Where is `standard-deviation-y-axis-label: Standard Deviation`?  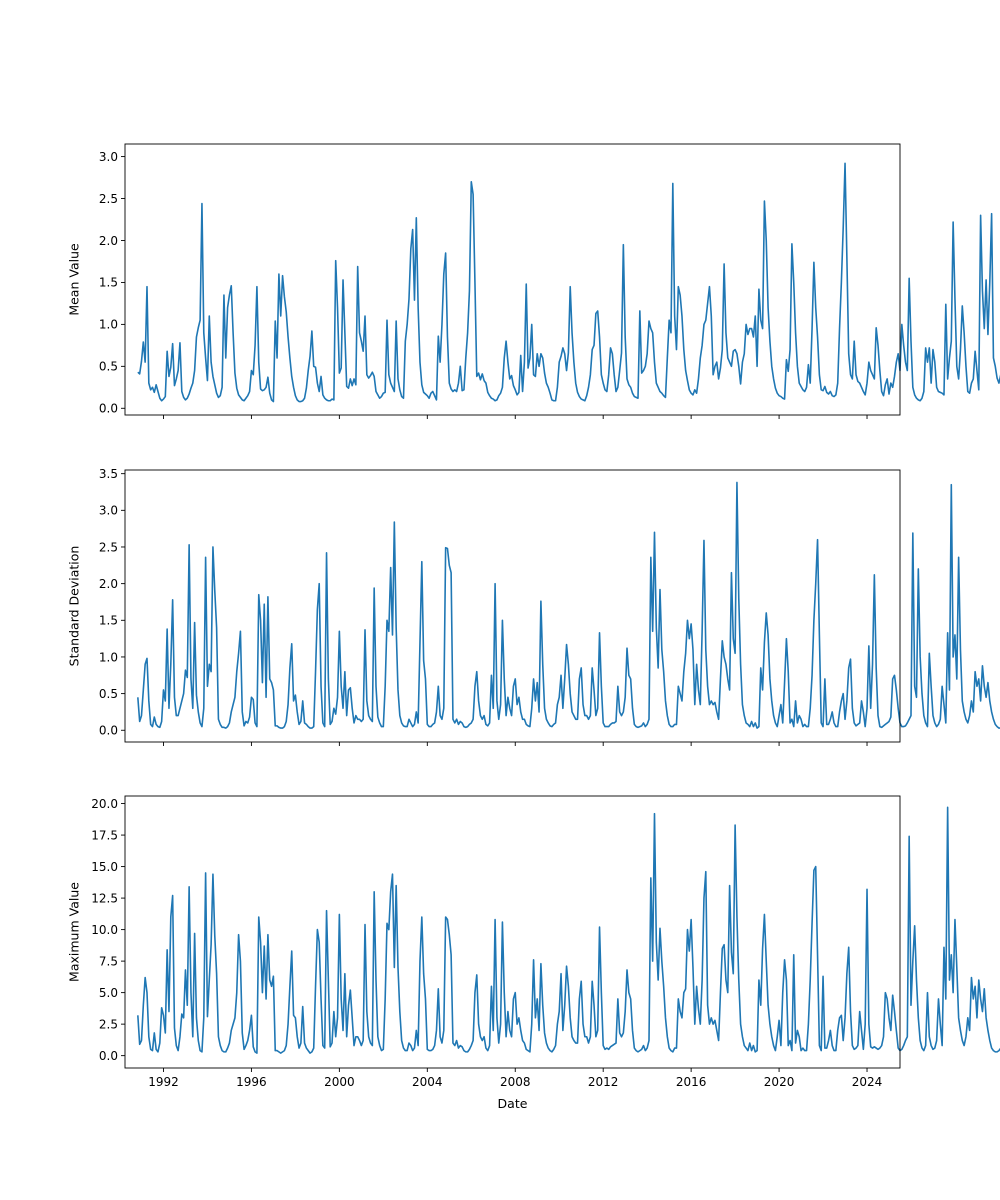 standard-deviation-y-axis-label: Standard Deviation is located at coordinates (74, 606).